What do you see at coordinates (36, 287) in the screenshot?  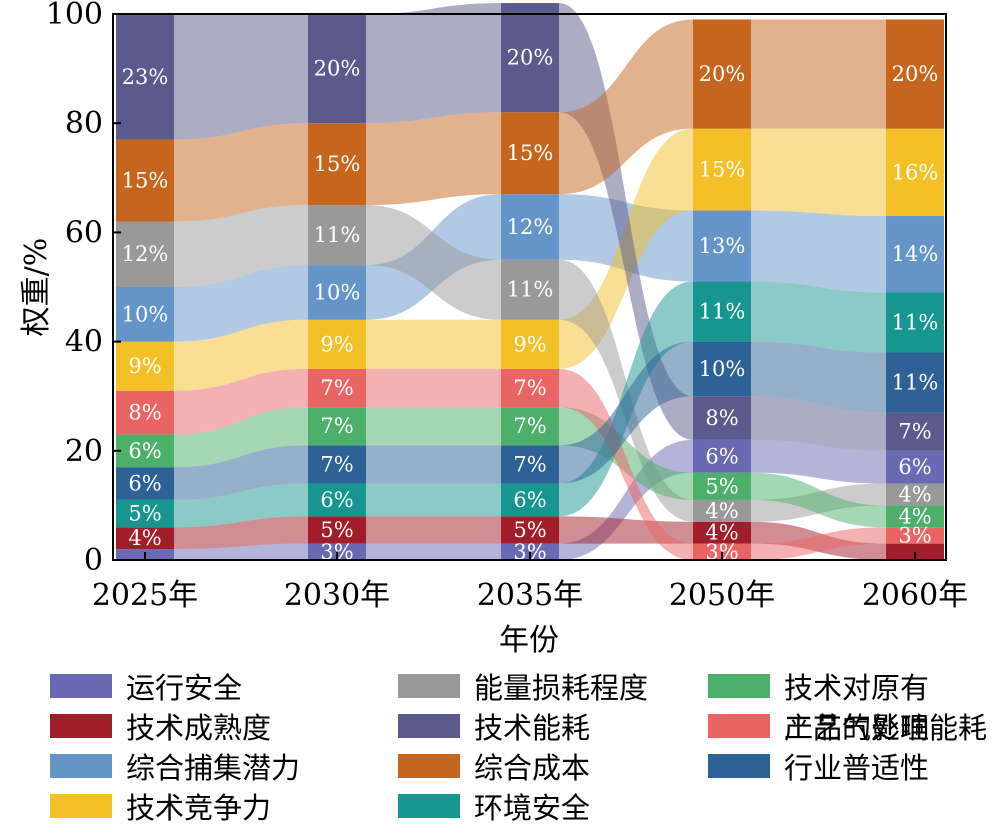 I see `y-axis-title: 权重/%` at bounding box center [36, 287].